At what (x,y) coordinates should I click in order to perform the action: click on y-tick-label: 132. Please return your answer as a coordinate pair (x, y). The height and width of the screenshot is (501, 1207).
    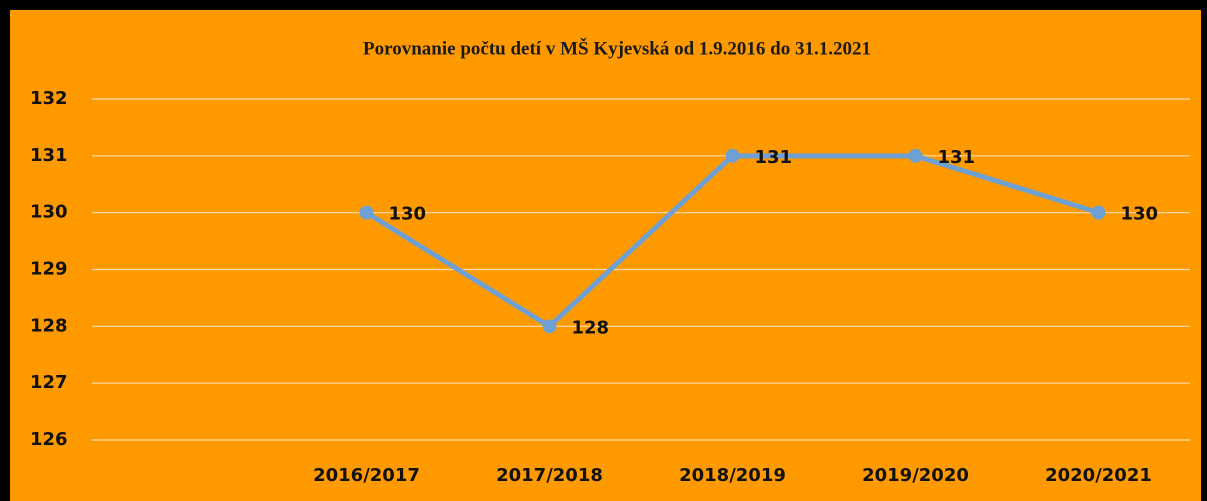
    Looking at the image, I should click on (49, 98).